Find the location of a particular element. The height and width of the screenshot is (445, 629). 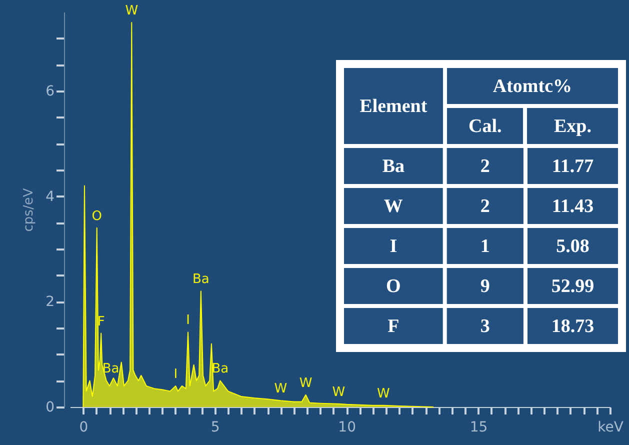

x-tick-label: 5 is located at coordinates (215, 428).